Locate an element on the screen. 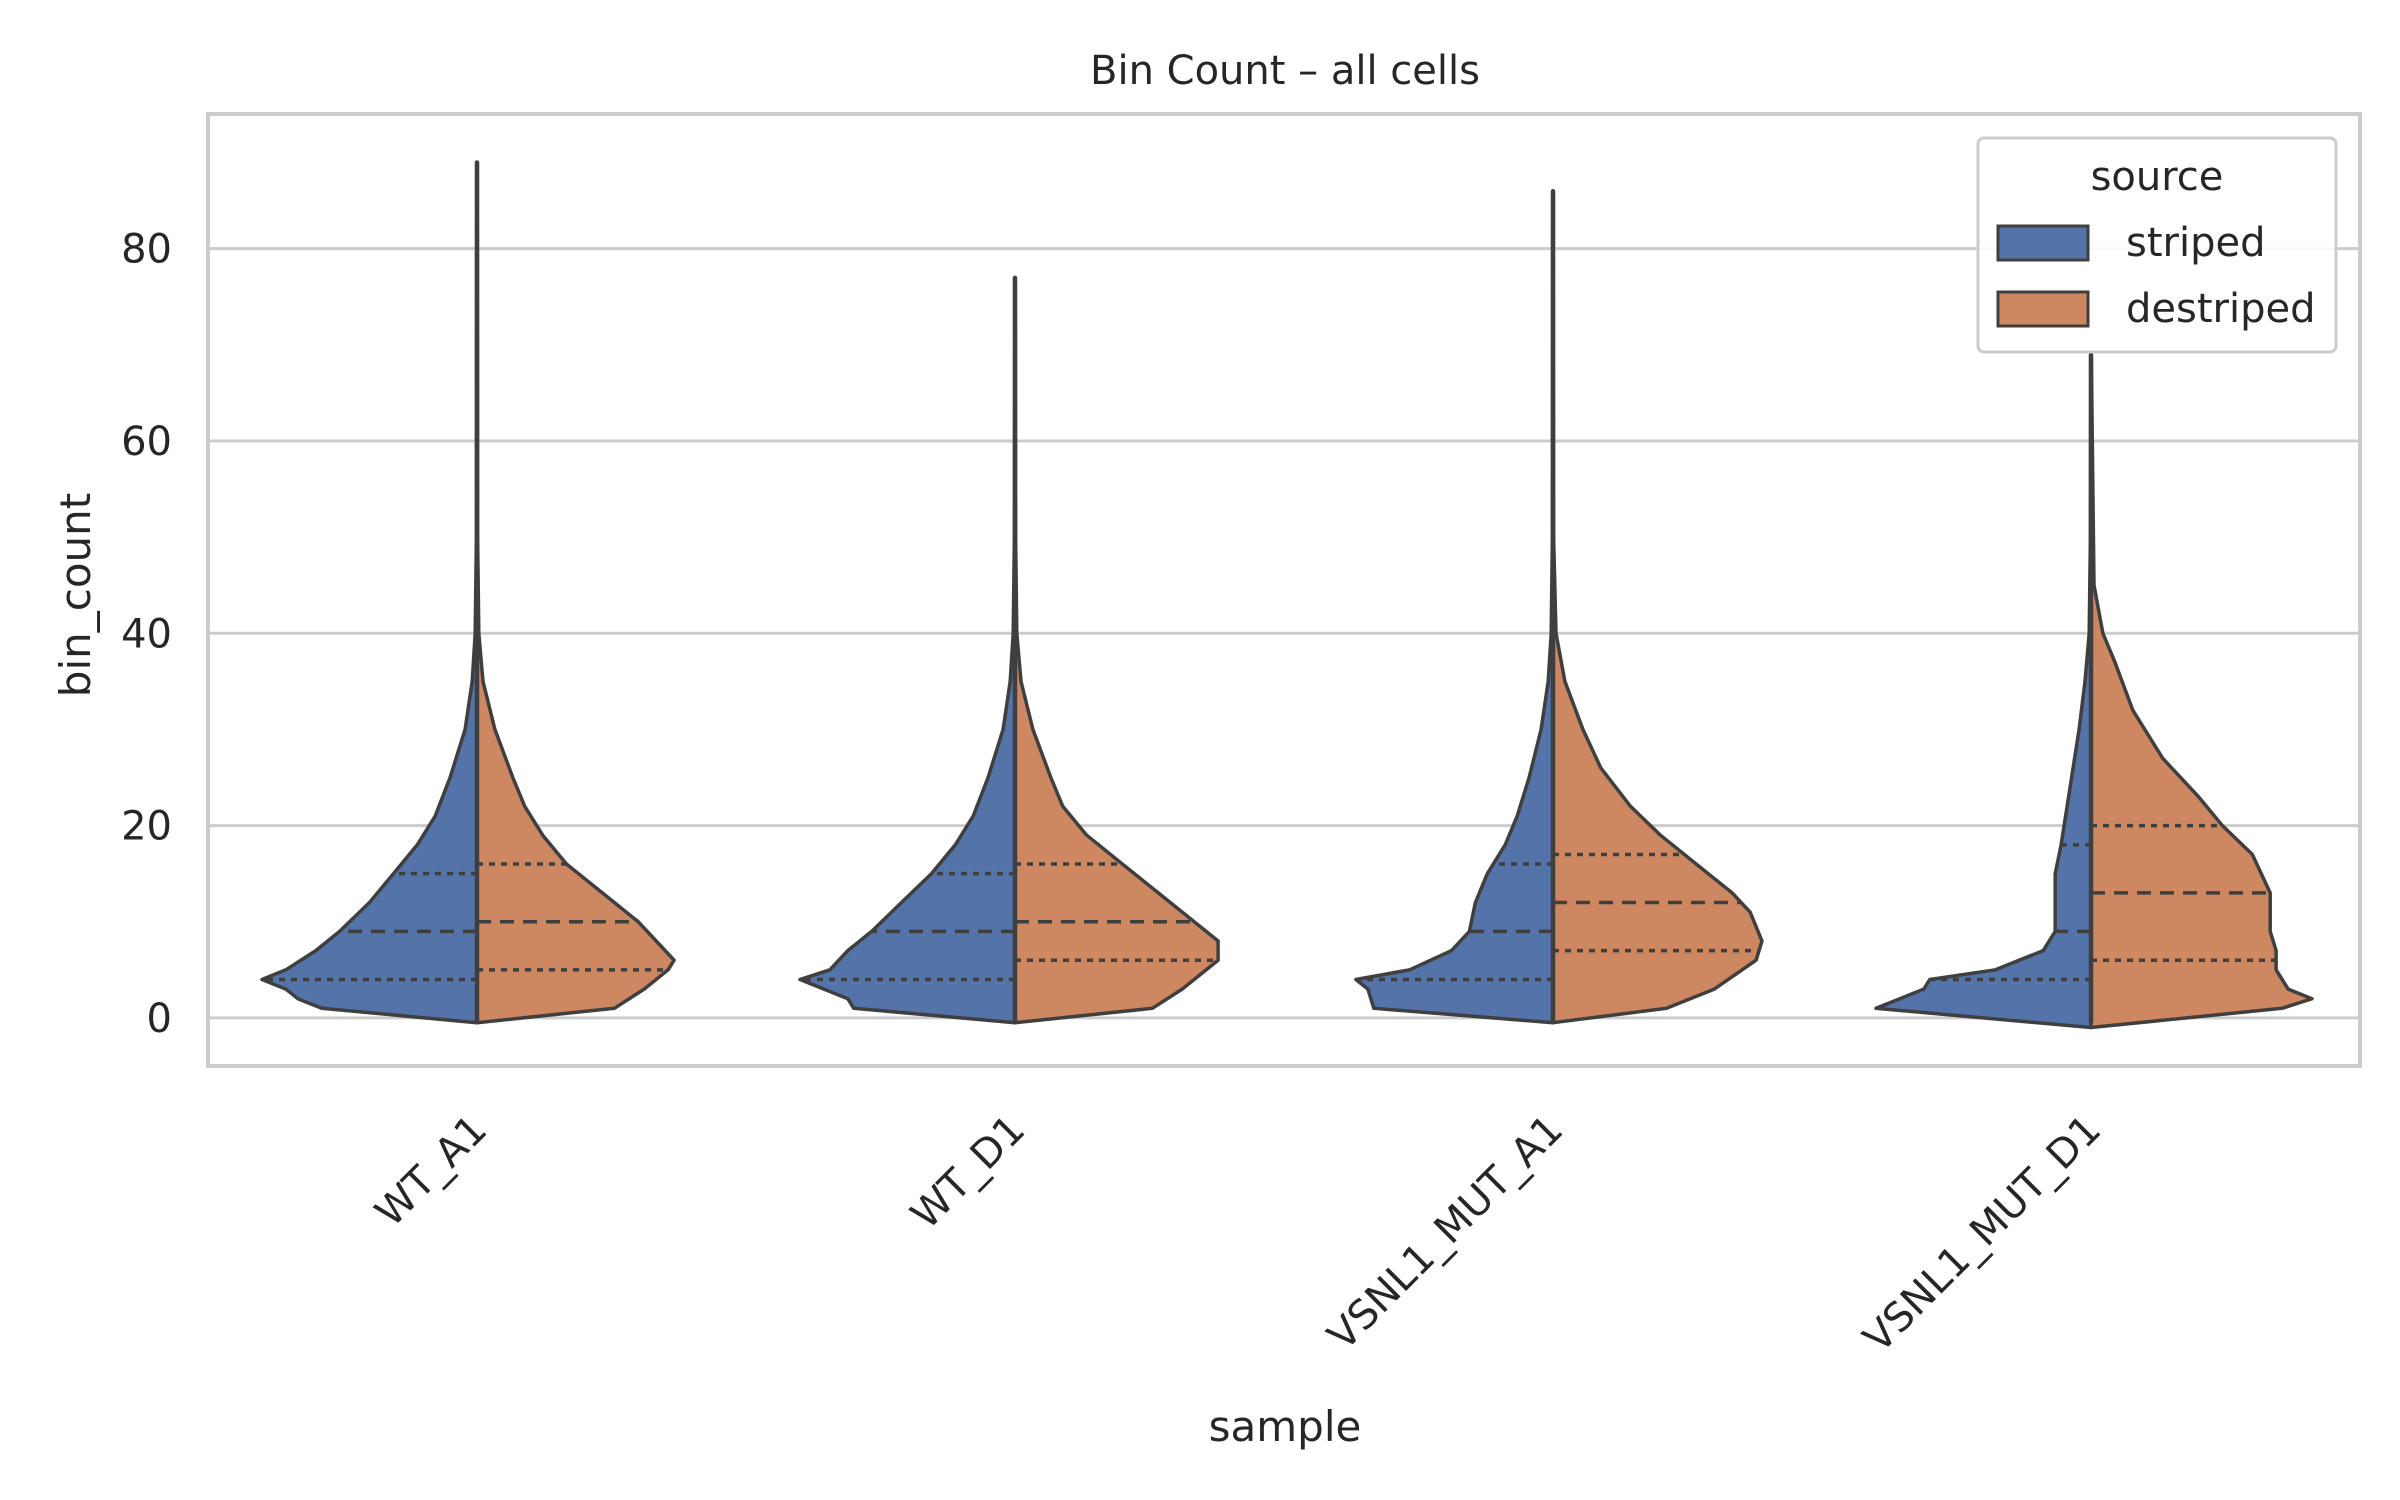 Image resolution: width=2400 pixels, height=1500 pixels. violin-striped-VSNL1_MUT_A1 is located at coordinates (1454, 607).